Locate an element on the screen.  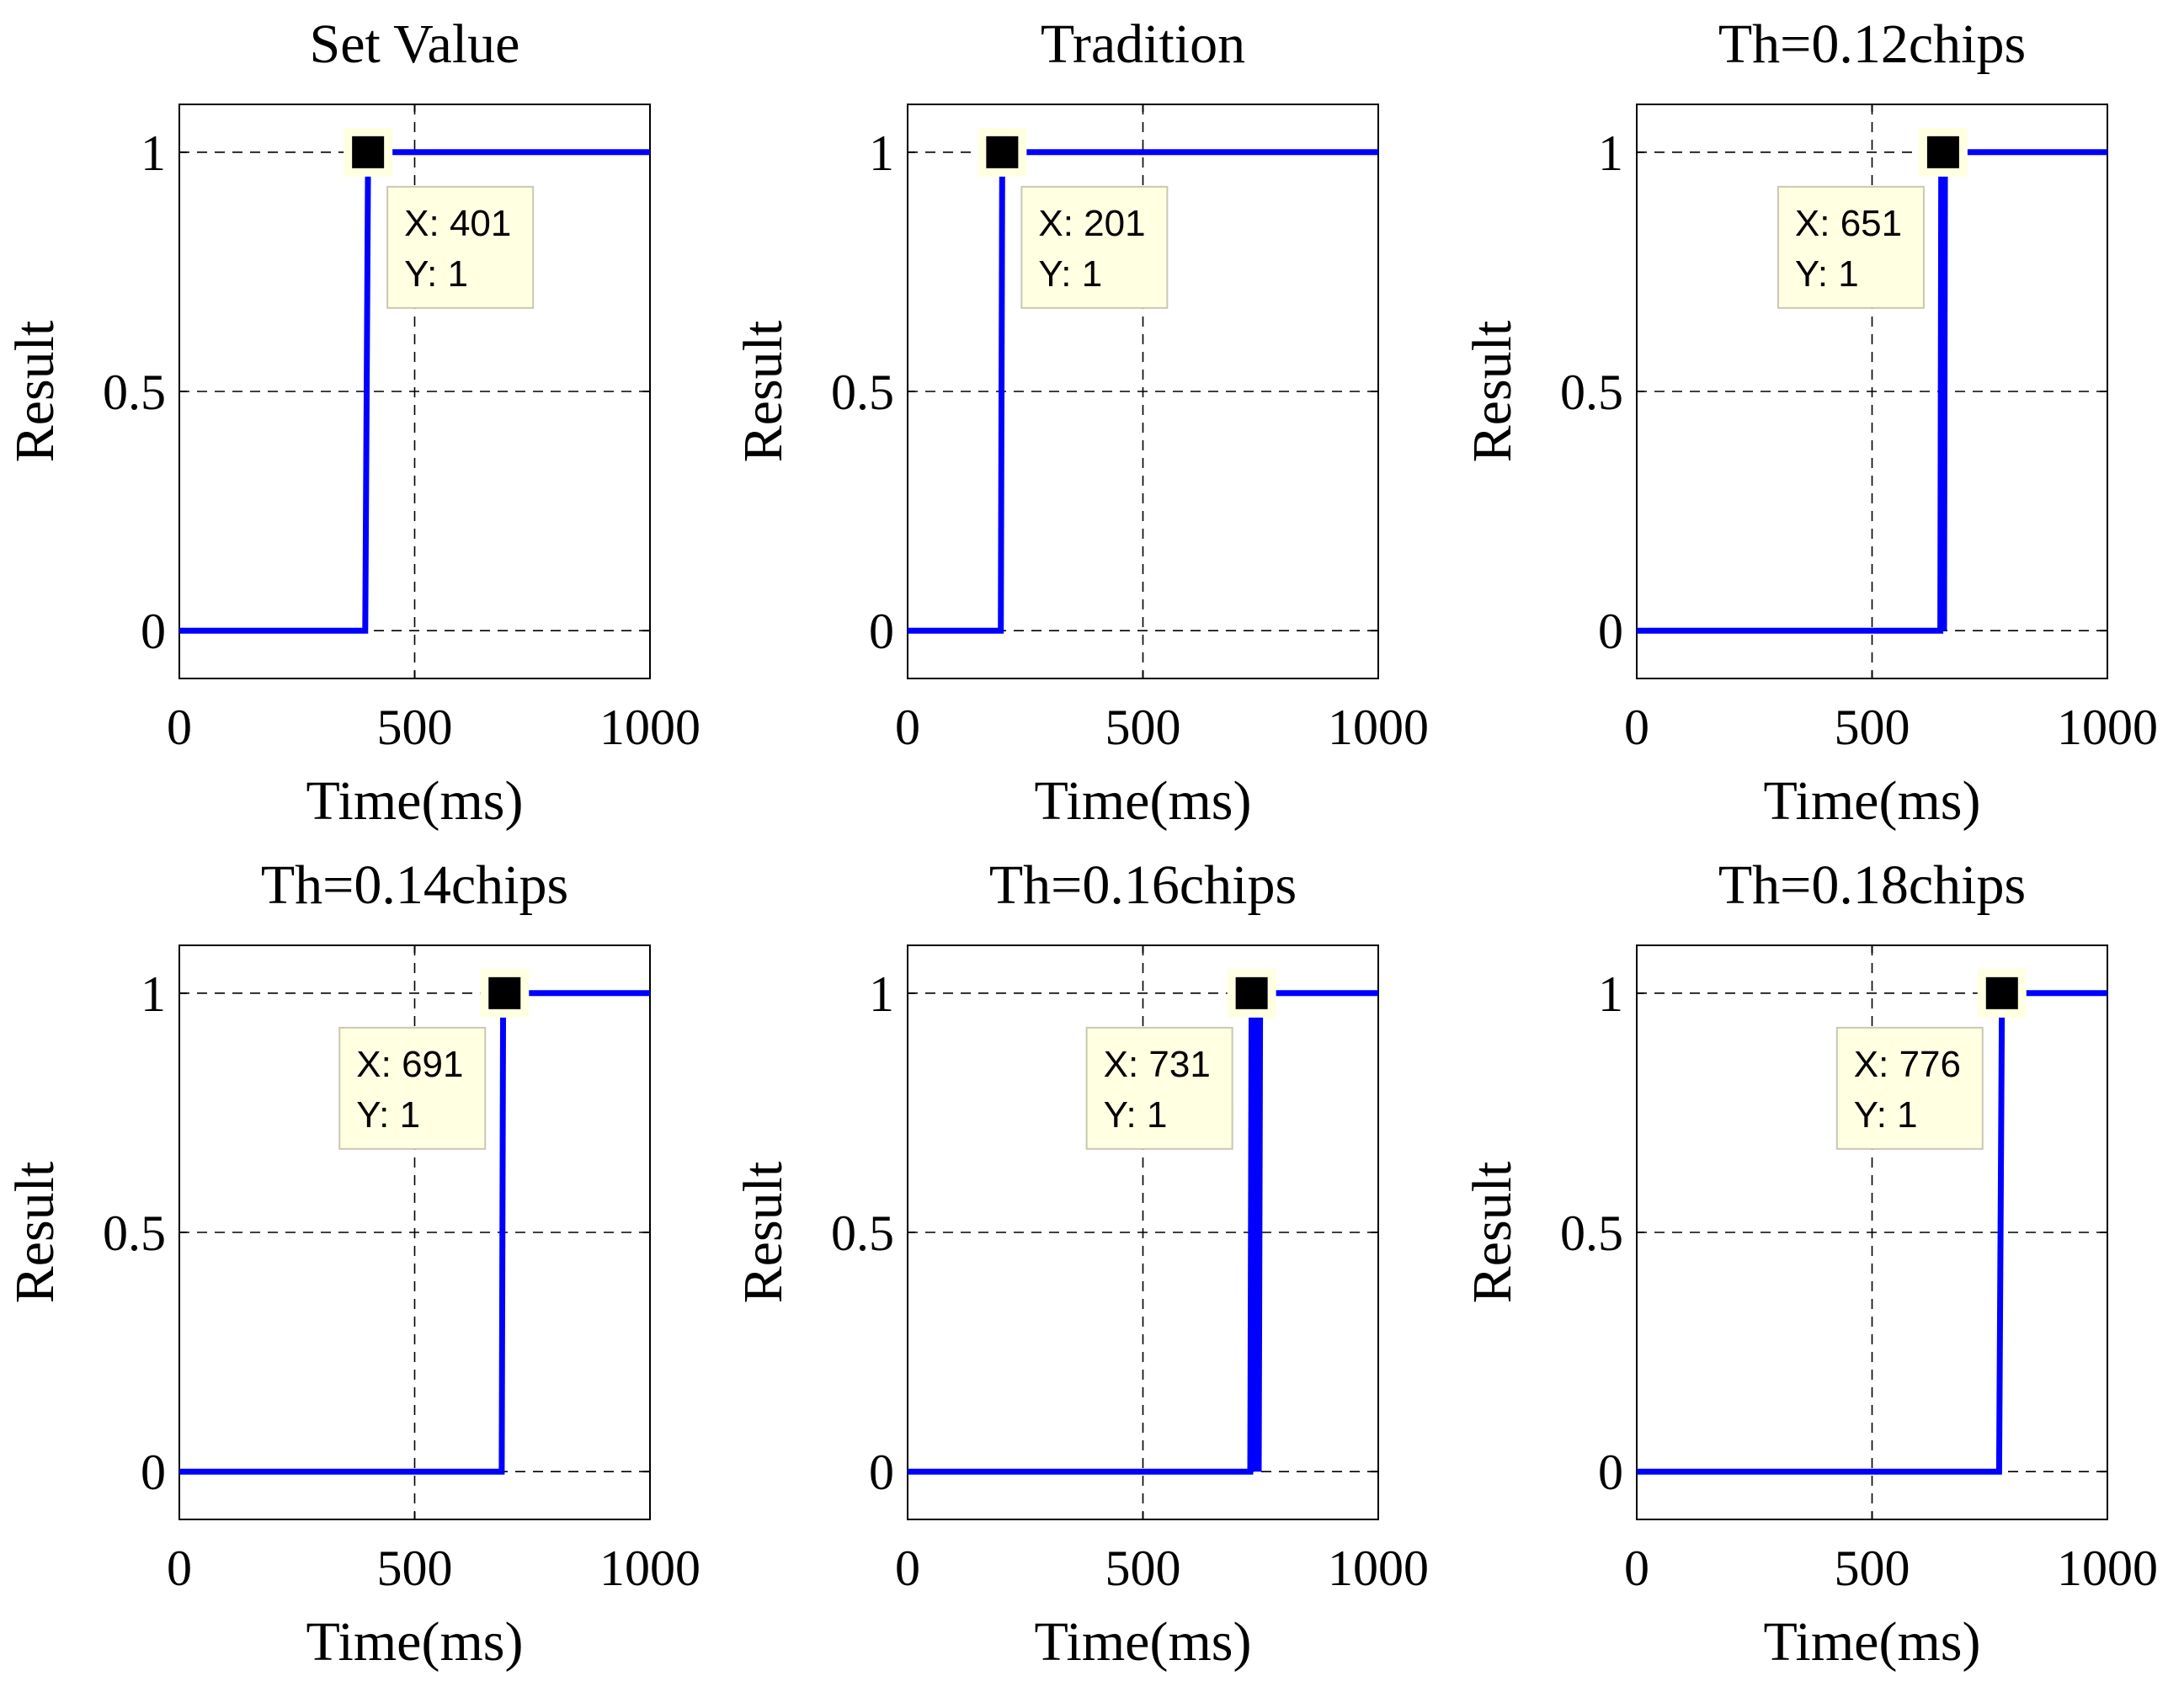
datatip: X: 651 Y: 1 is located at coordinates (1872, 218).